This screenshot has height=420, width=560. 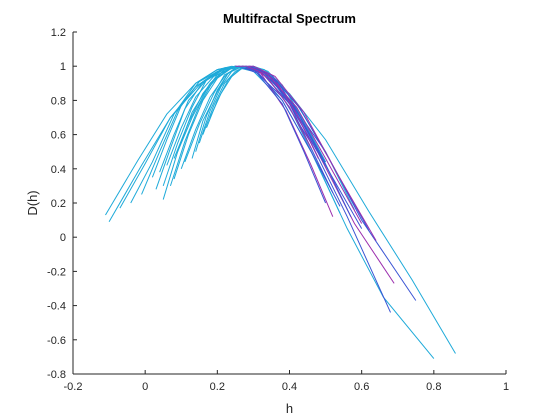 I want to click on x-tick-label: 0.8, so click(x=433, y=387).